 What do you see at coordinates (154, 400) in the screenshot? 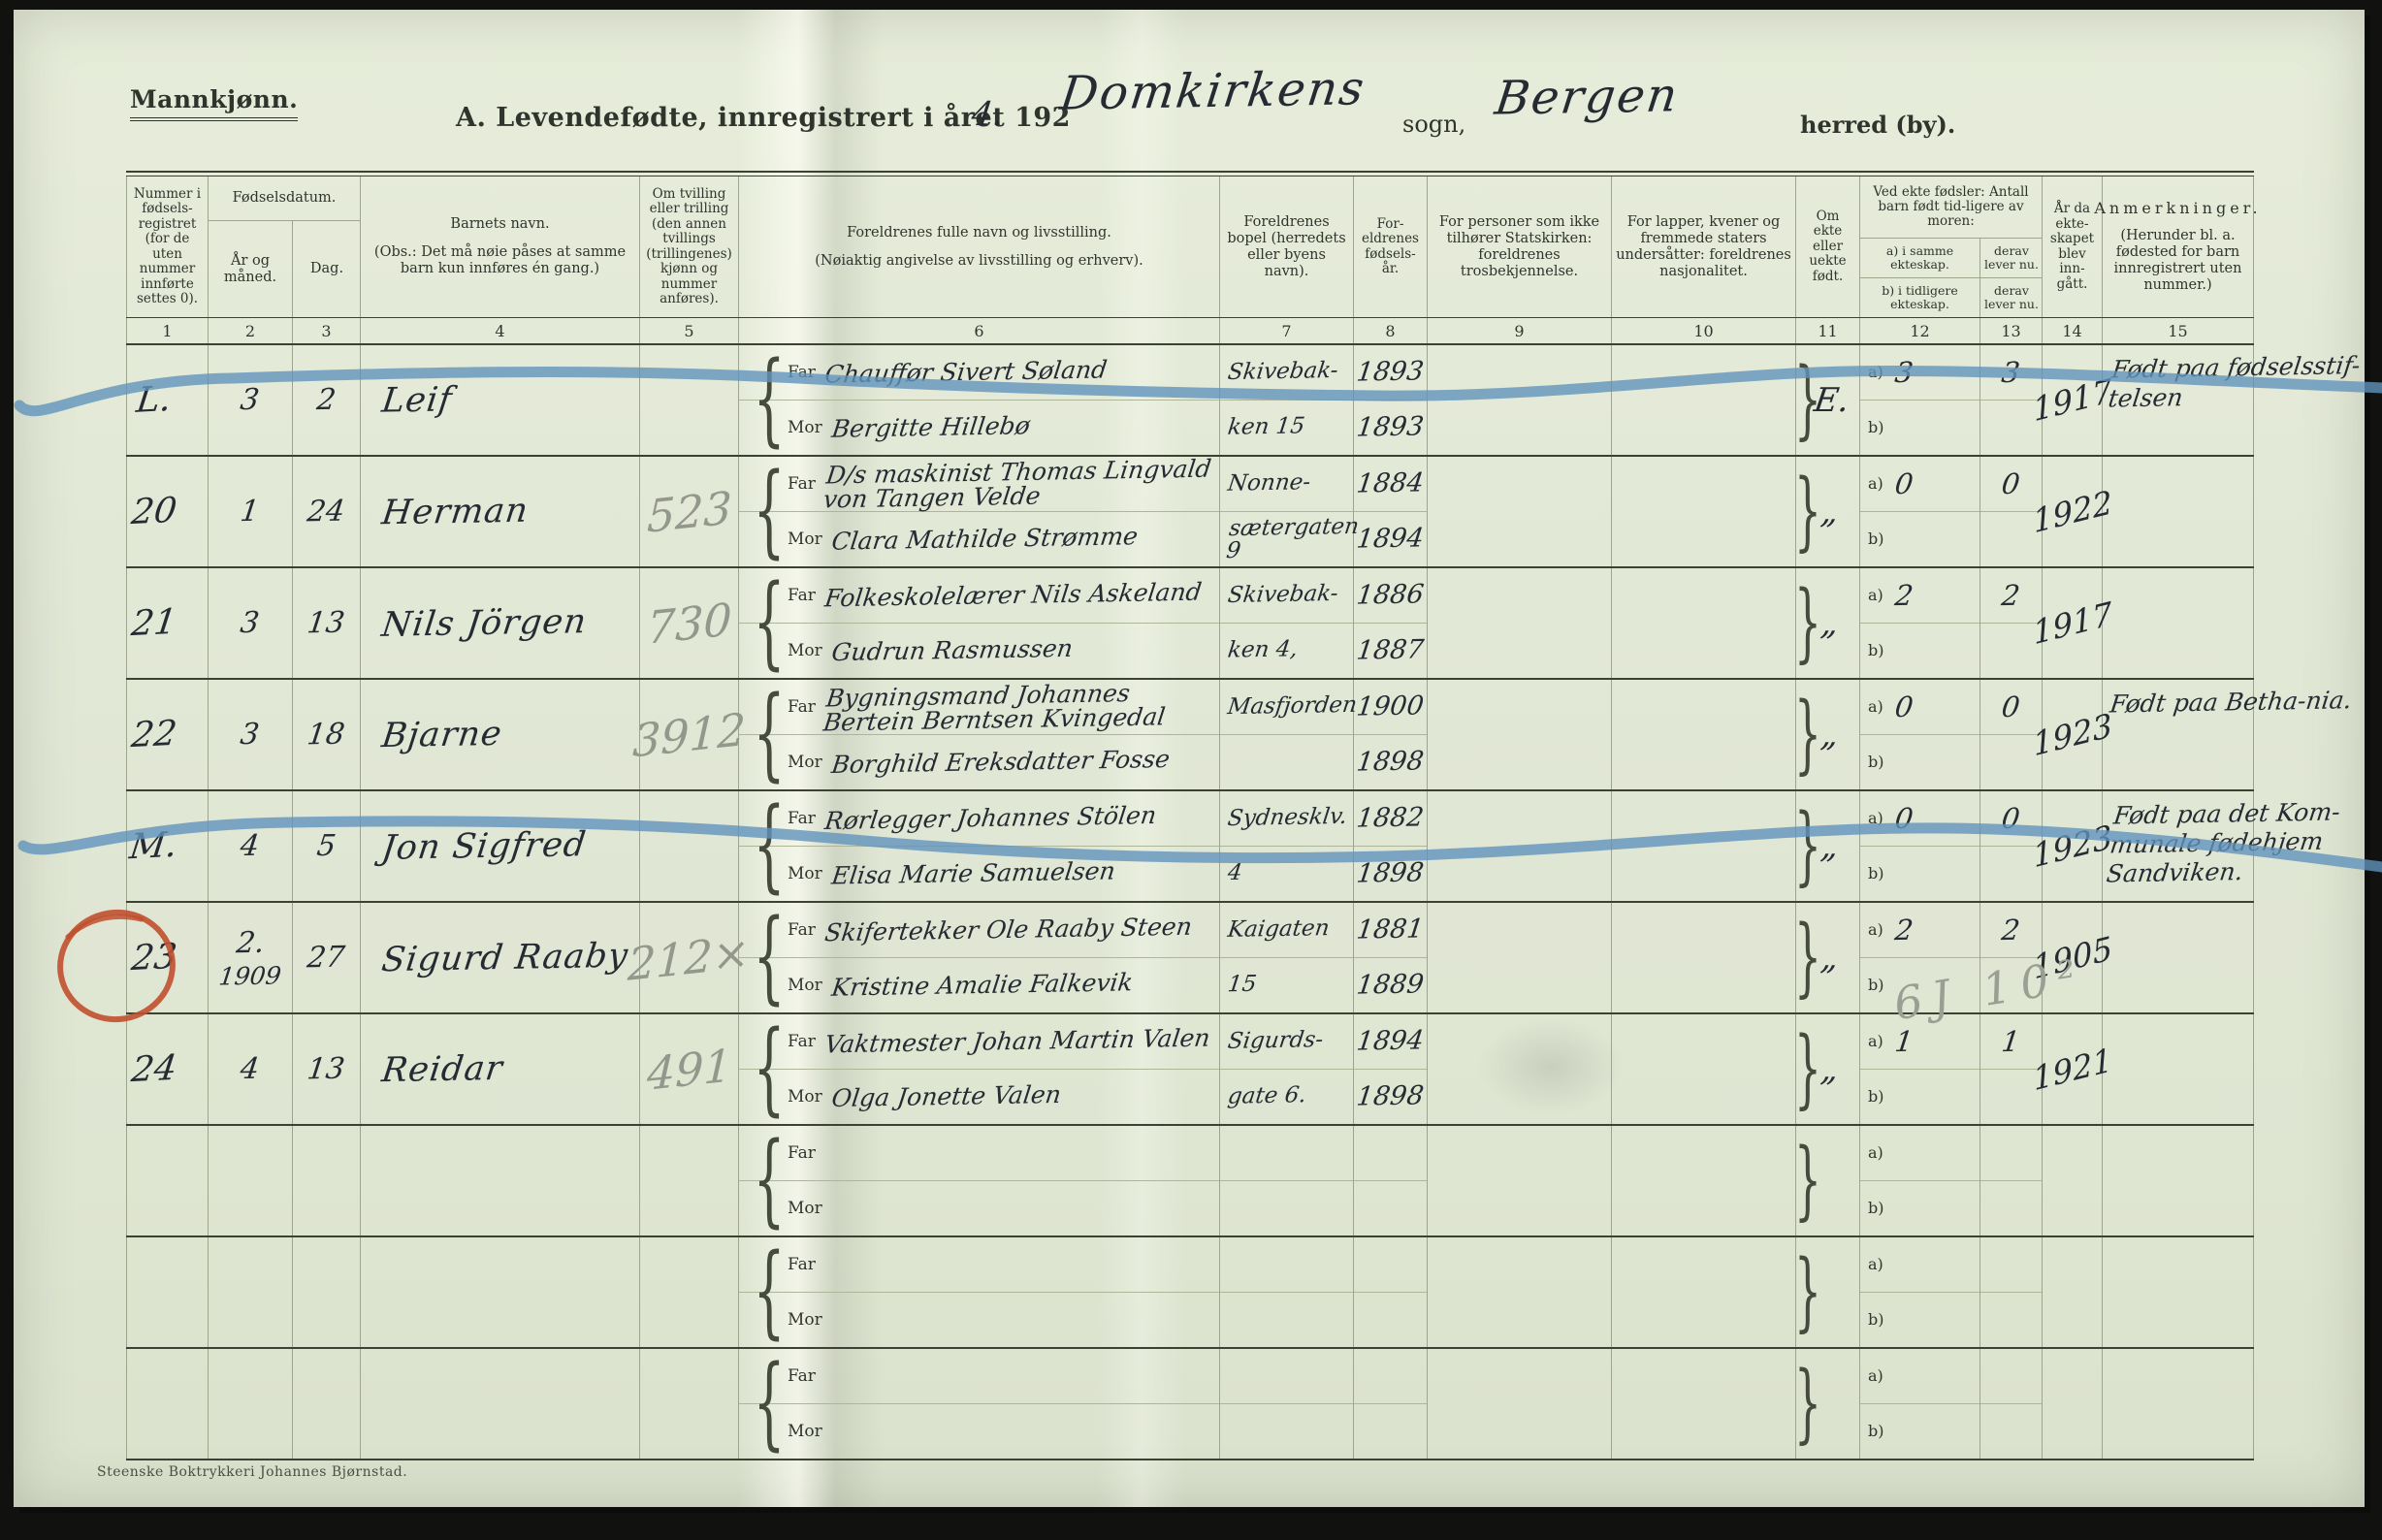
I see `handwritten-register-number: L.` at bounding box center [154, 400].